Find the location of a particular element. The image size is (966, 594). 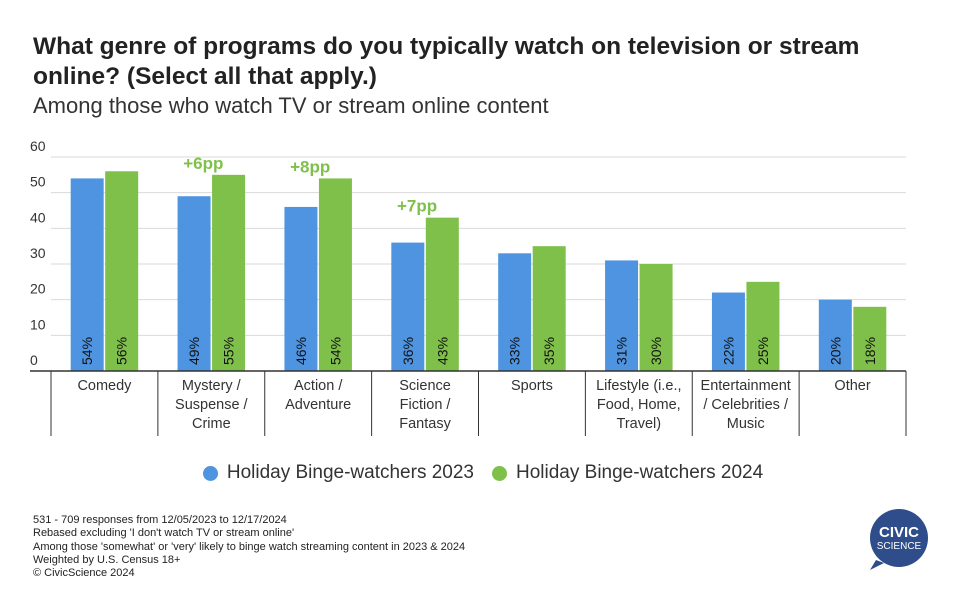

legend-item-2023: Holiday Binge-watchers 2023 is located at coordinates (338, 473).